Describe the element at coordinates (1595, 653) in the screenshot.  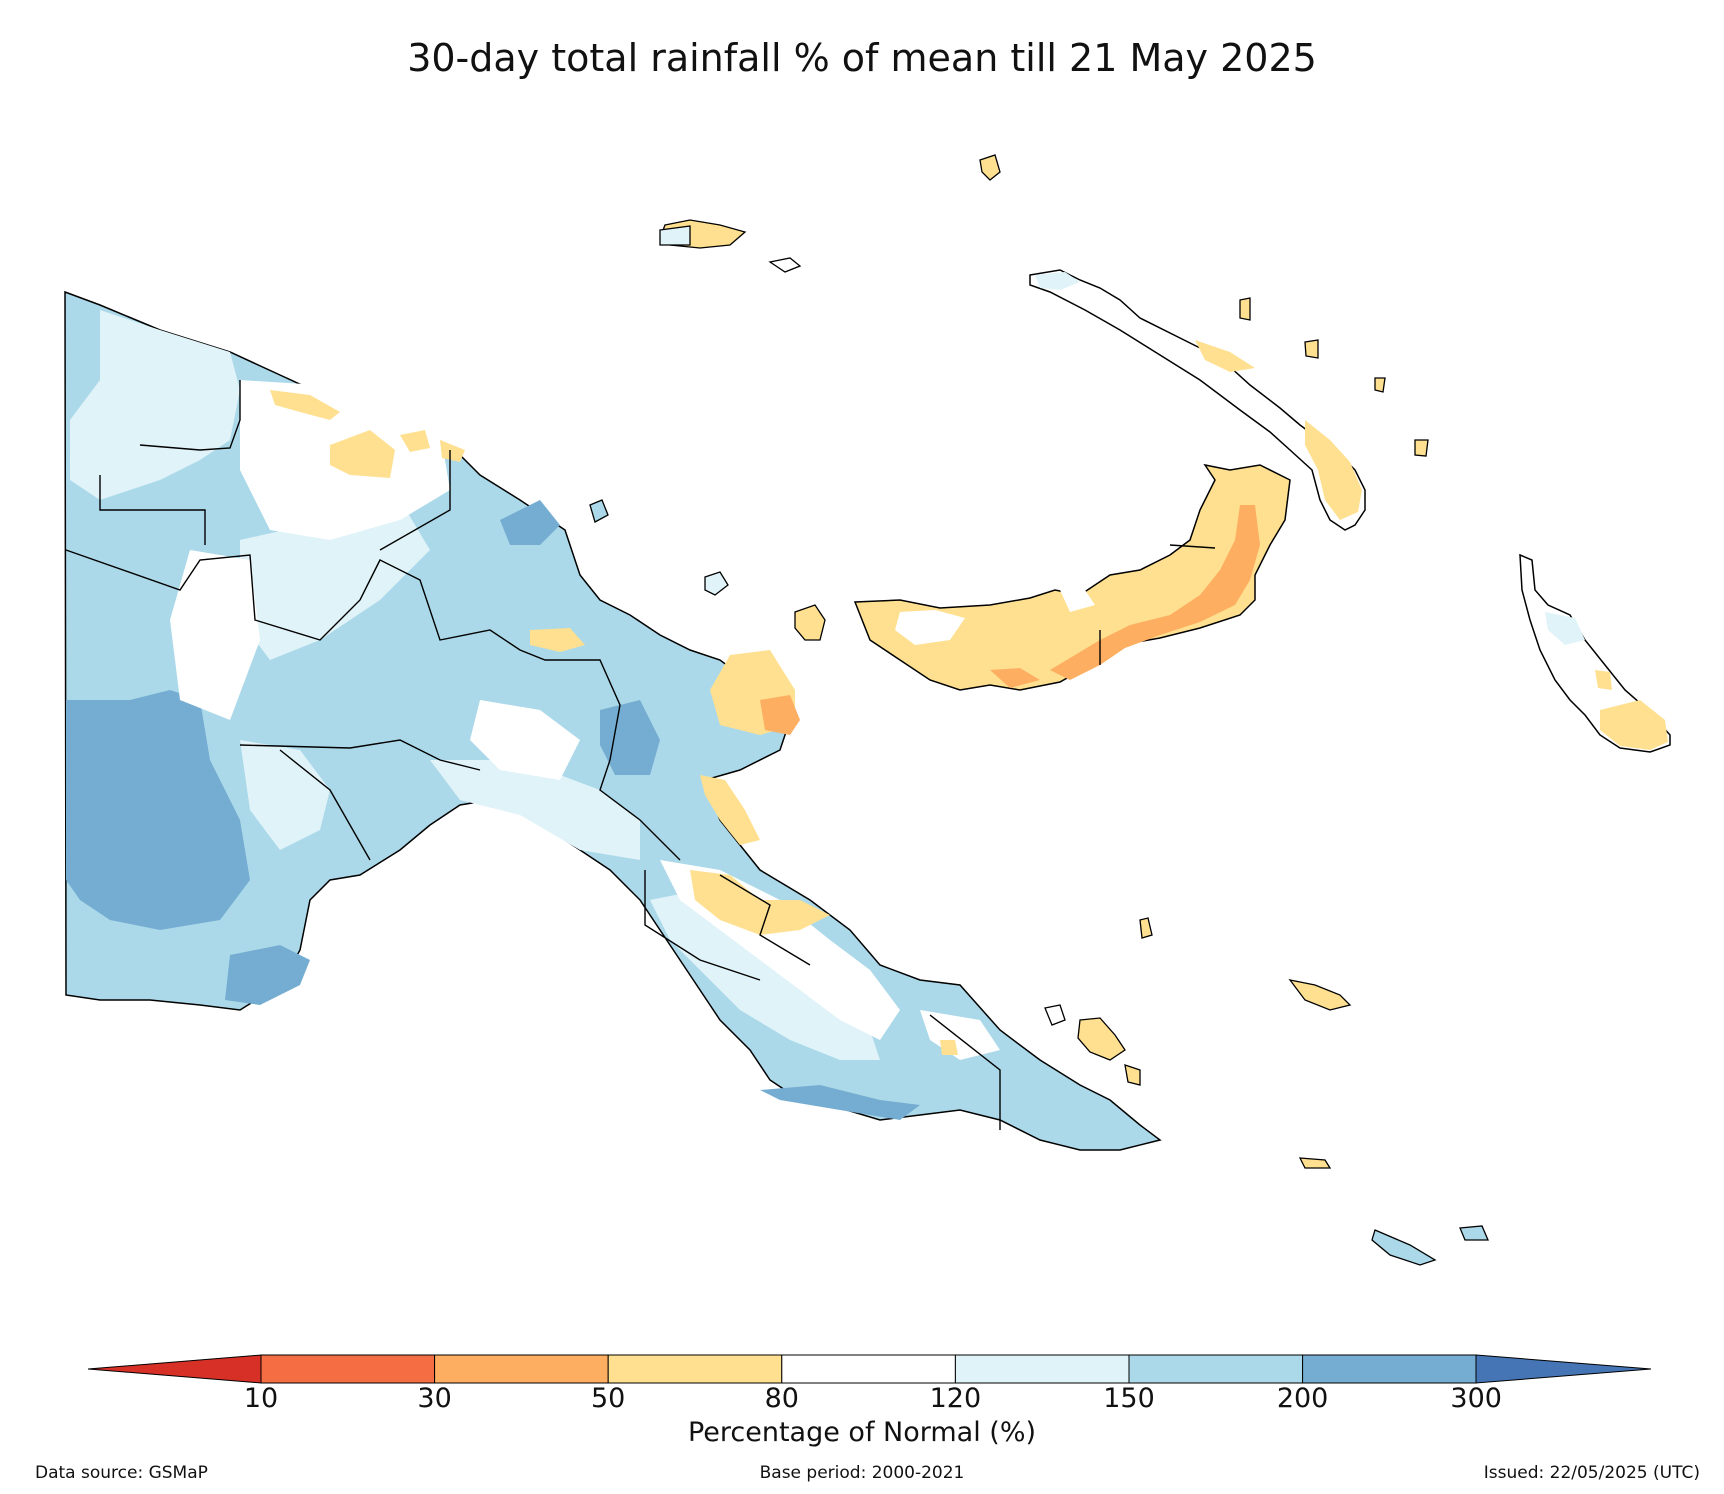
I see `island-bougainville` at that location.